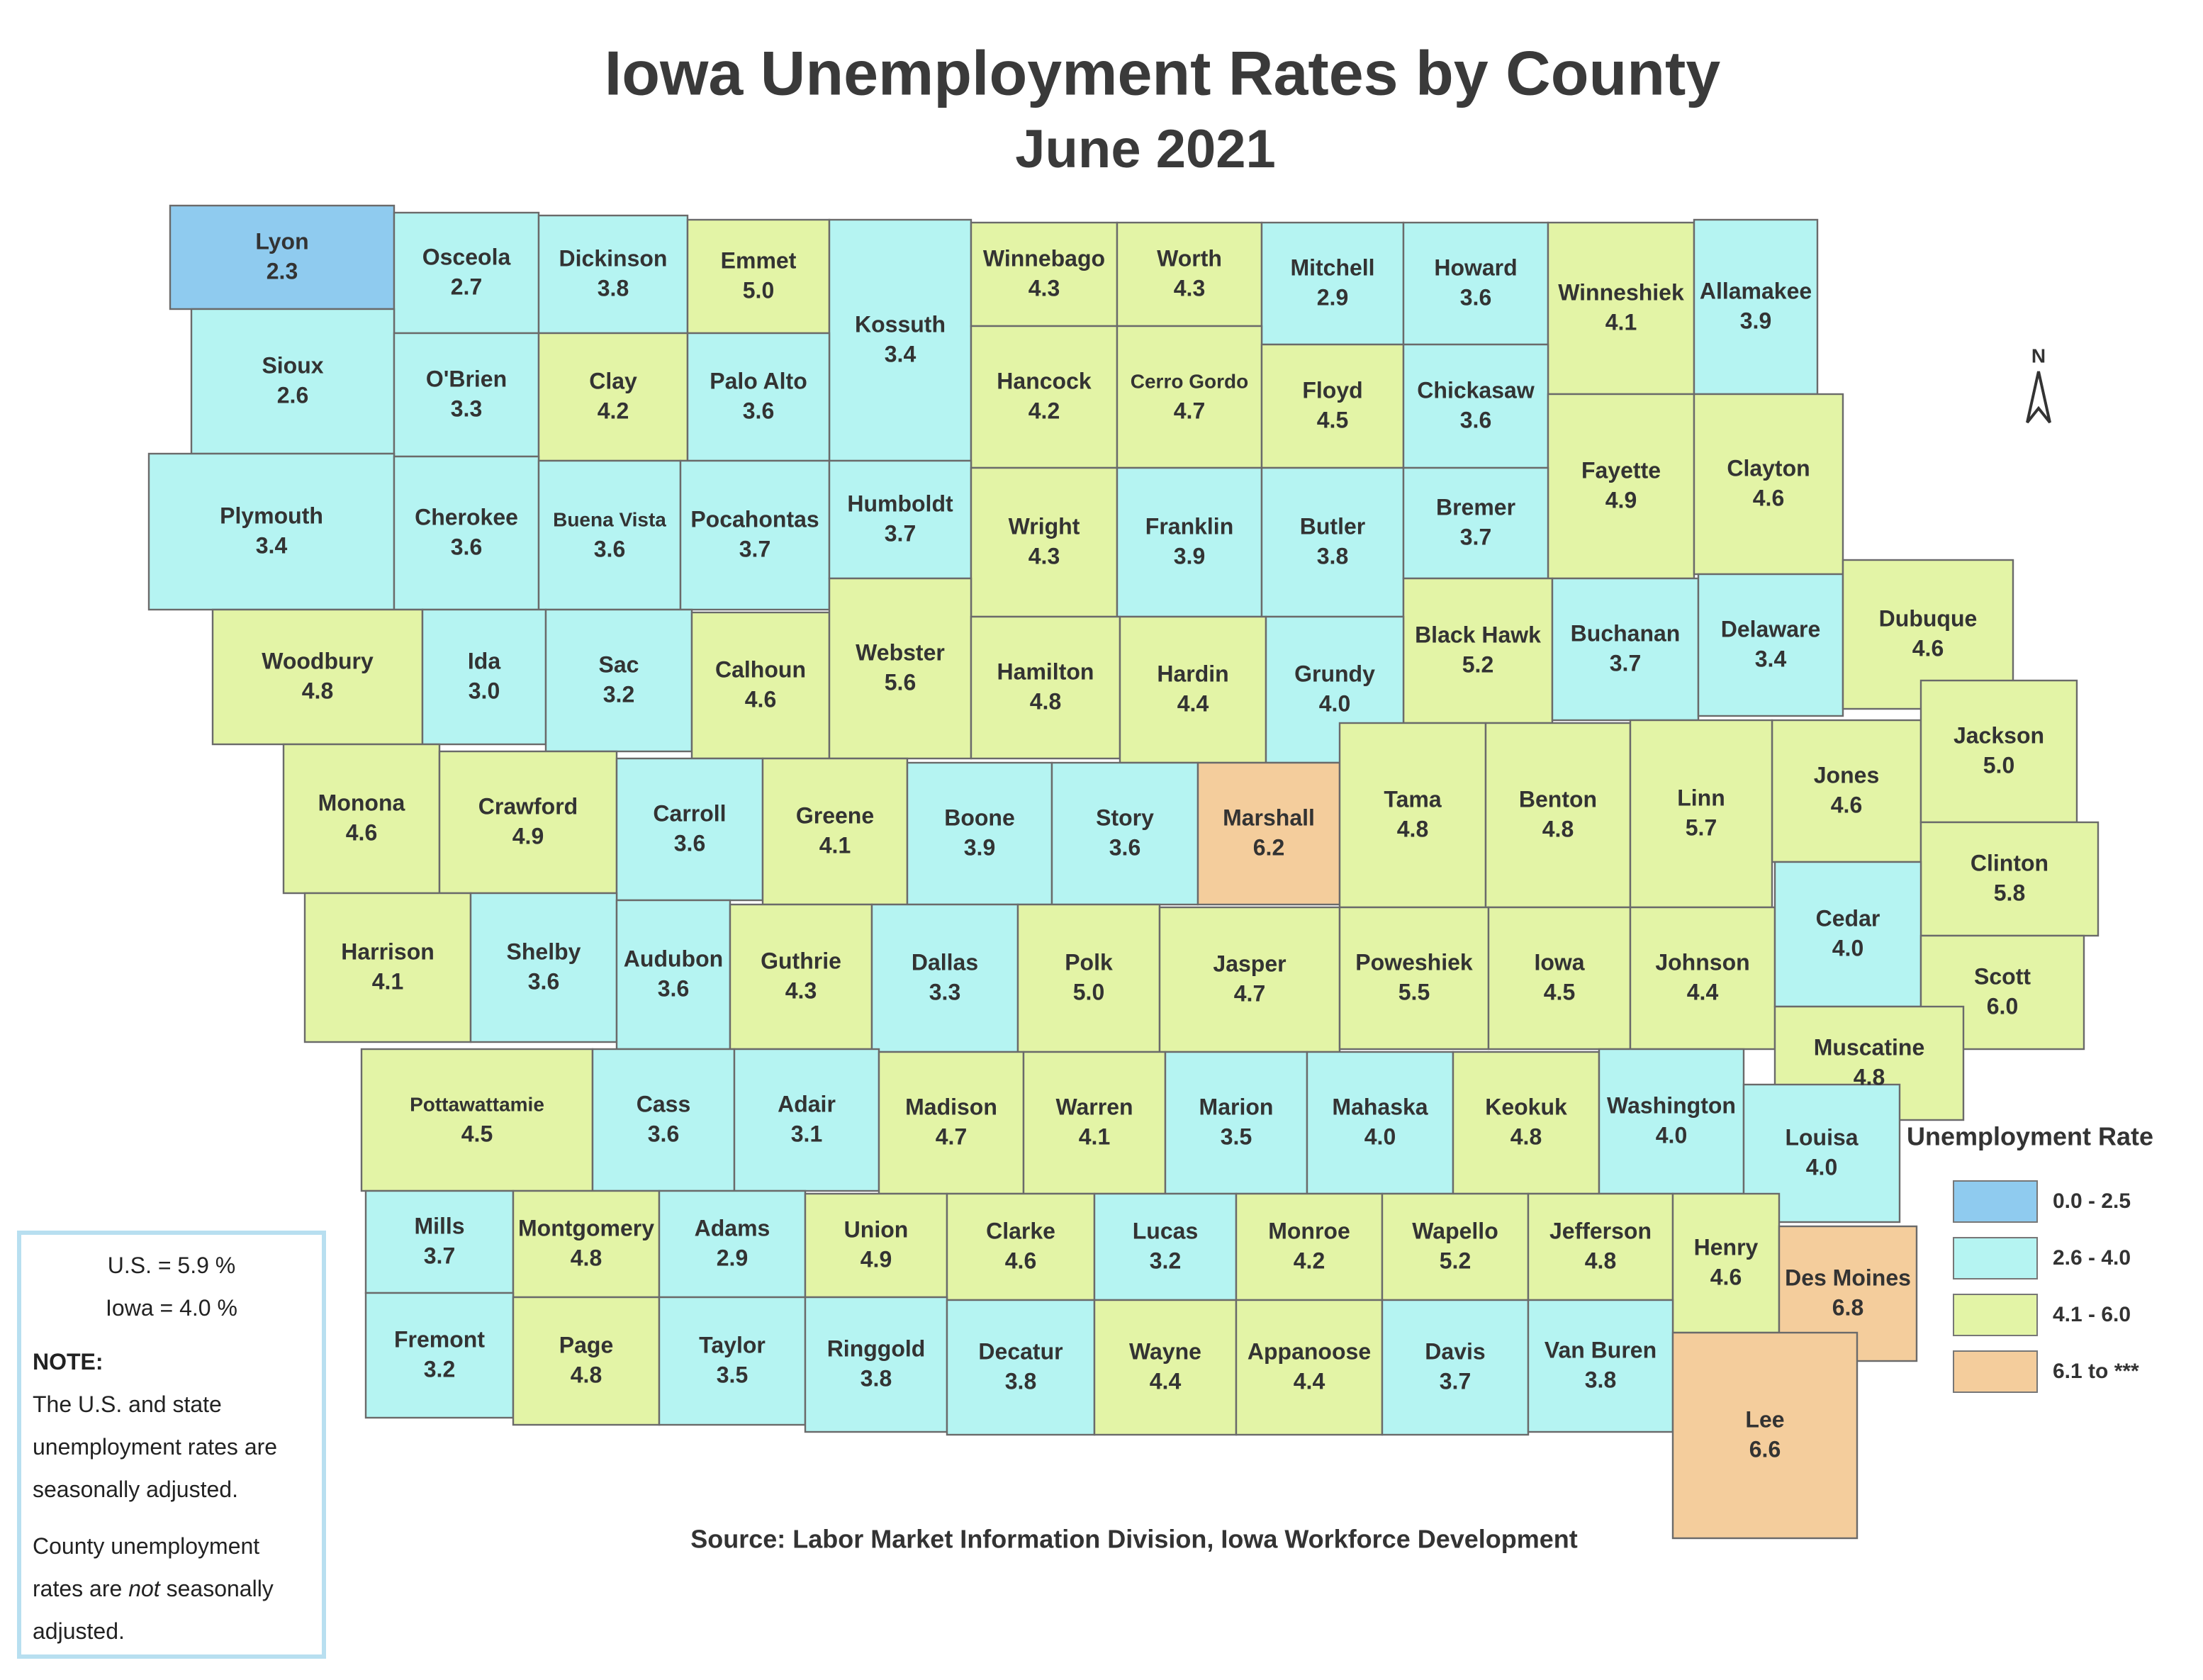 The image size is (2203, 1680). What do you see at coordinates (388, 951) in the screenshot?
I see `county-name: Harrison` at bounding box center [388, 951].